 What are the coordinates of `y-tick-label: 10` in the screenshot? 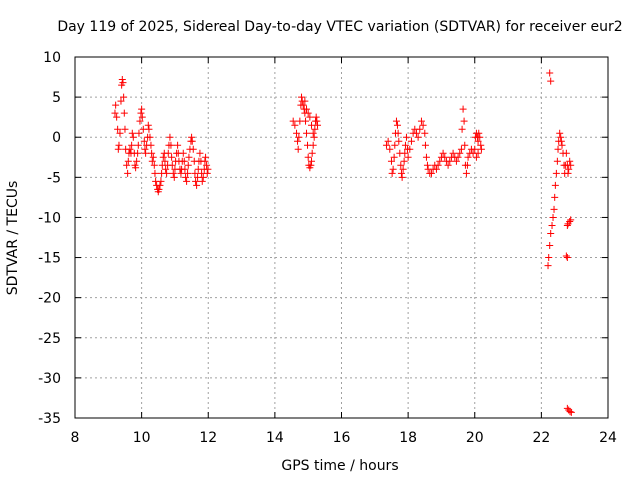 It's located at (52, 58).